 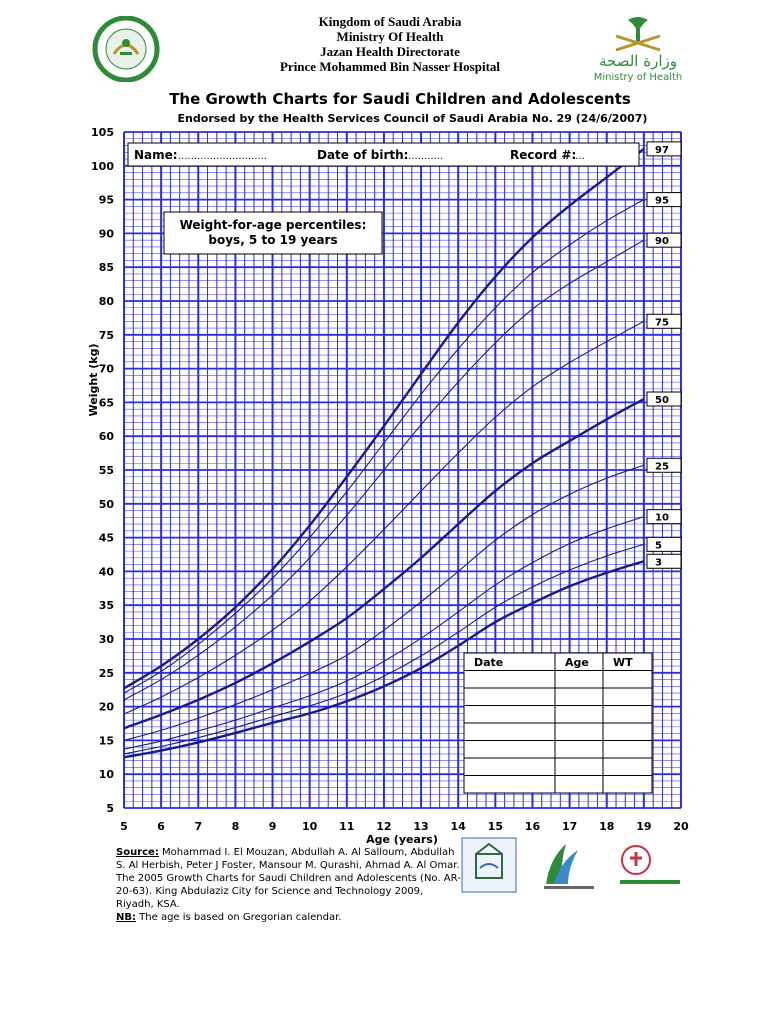 What do you see at coordinates (161, 826) in the screenshot?
I see `x-tick-label: 6` at bounding box center [161, 826].